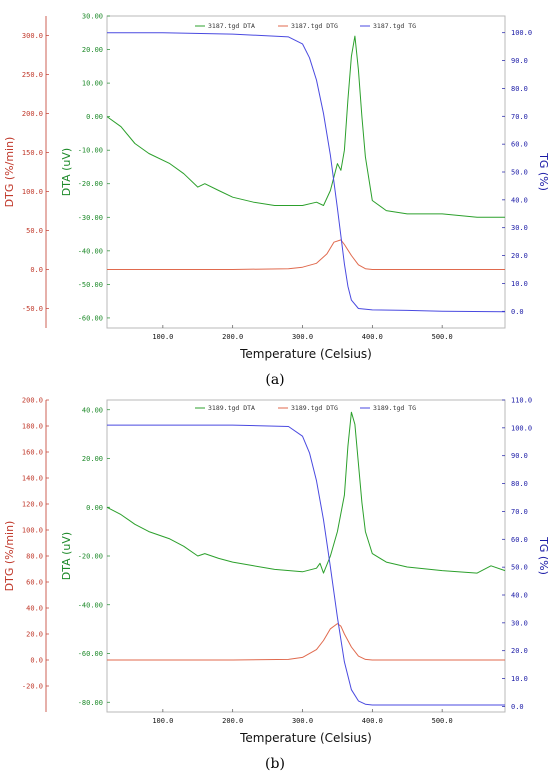 This screenshot has height=779, width=550. Describe the element at coordinates (274, 380) in the screenshot. I see `panel-label-a: (a)` at that location.